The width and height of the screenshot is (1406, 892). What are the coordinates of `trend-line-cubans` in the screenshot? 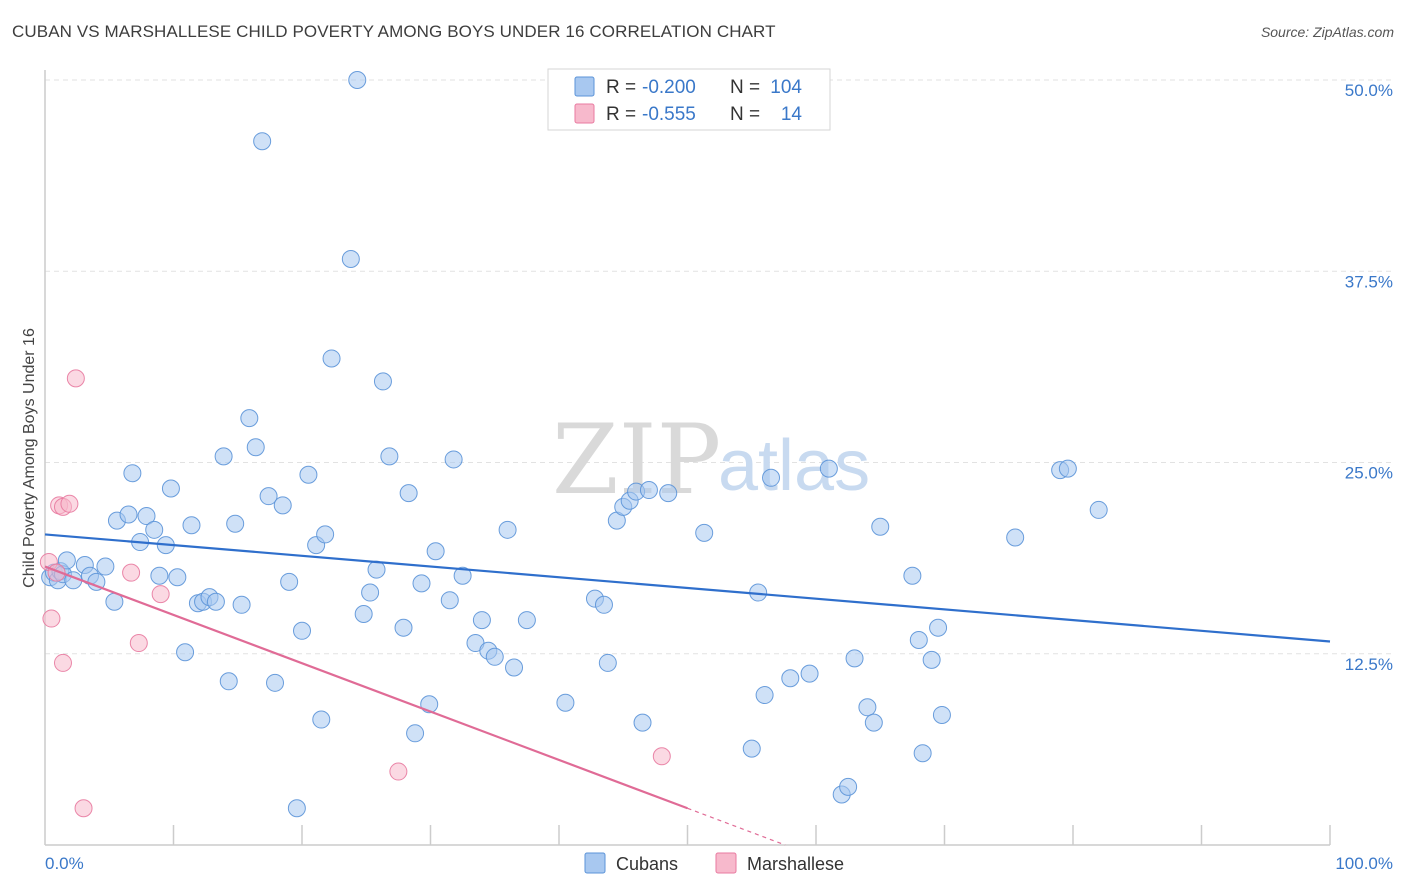 It's located at (687, 588).